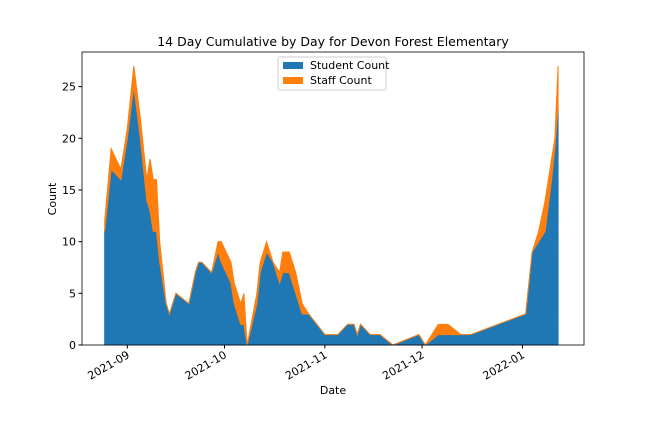  Describe the element at coordinates (333, 390) in the screenshot. I see `x-axis-label: Date` at that location.